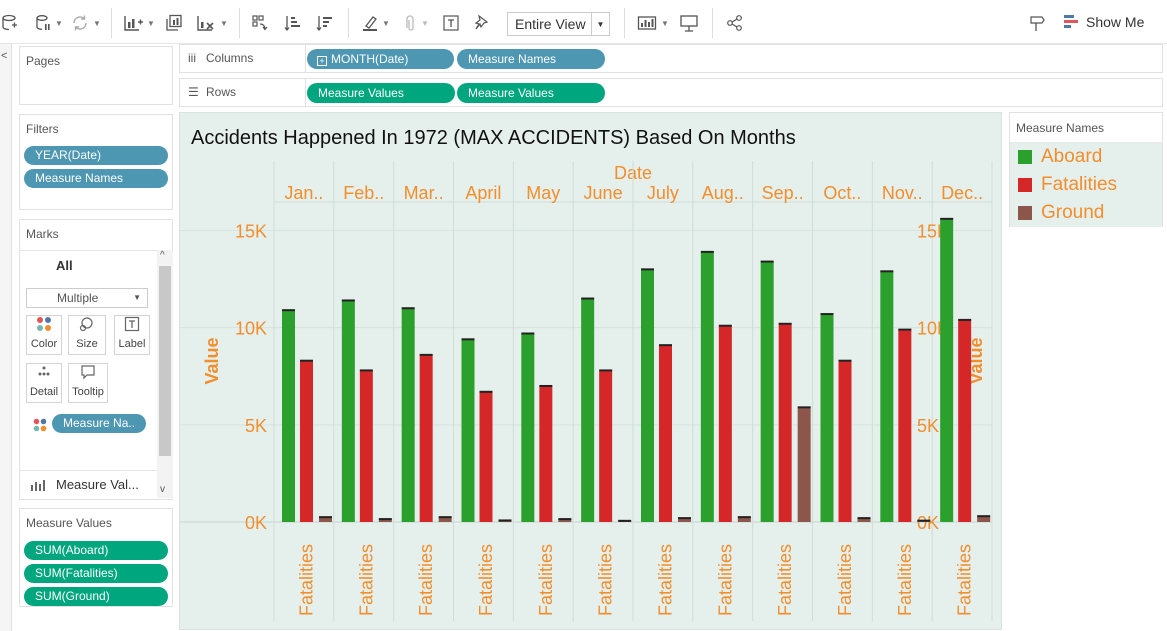  I want to click on fit-select: Entire View ▼, so click(558, 24).